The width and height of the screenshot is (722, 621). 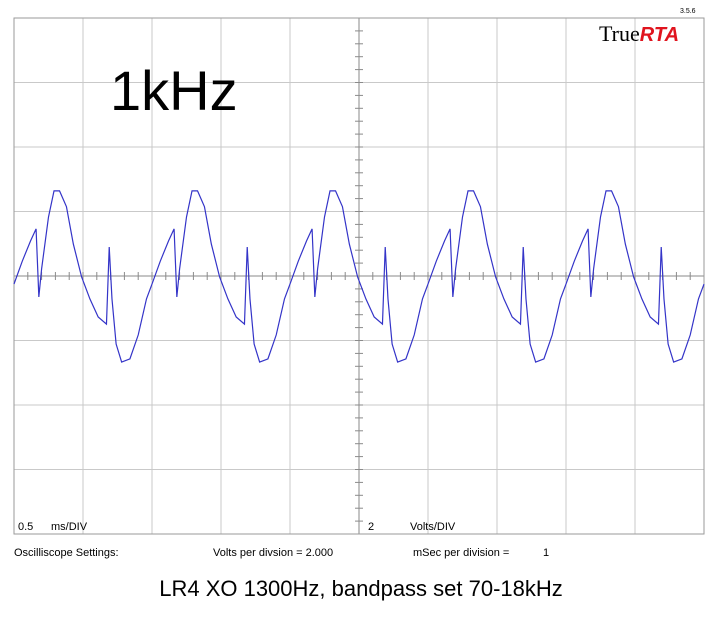 I want to click on time-scale-unit: ms/DIV, so click(x=69, y=527).